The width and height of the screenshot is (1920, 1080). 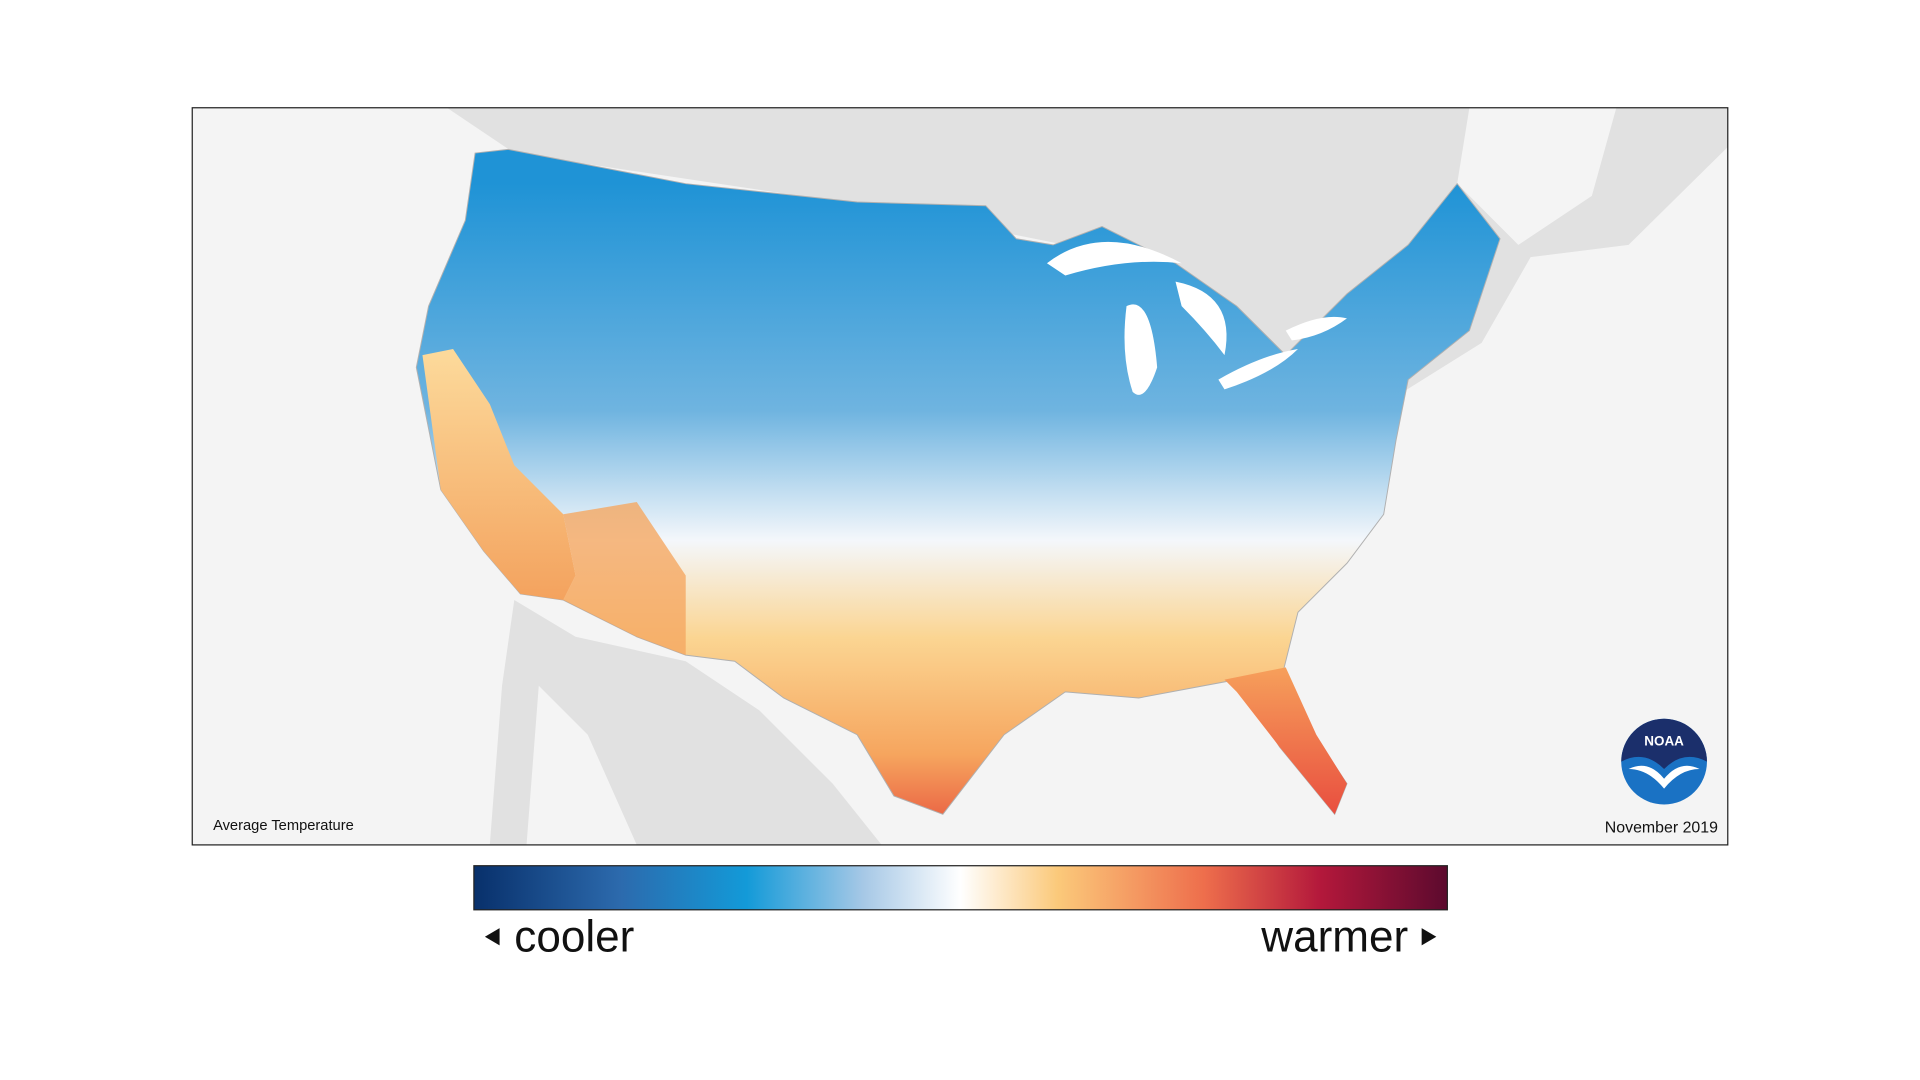 I want to click on logo-bird, so click(x=1664, y=777).